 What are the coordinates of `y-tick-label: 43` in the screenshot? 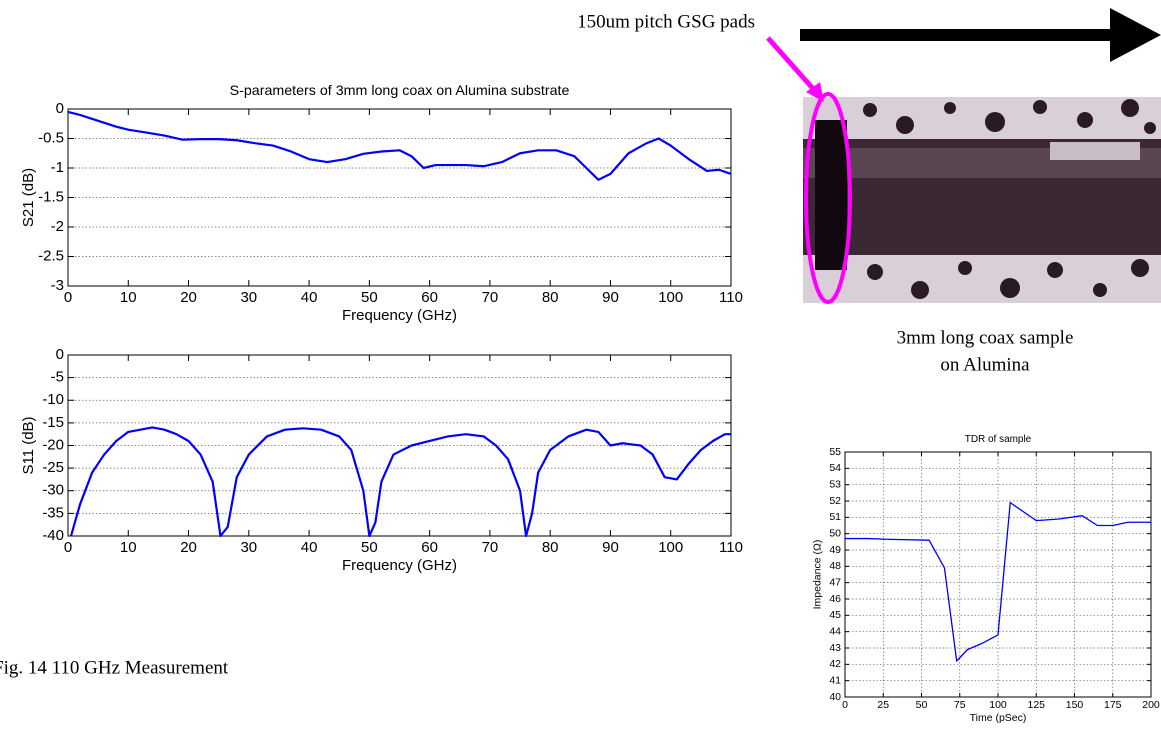 It's located at (835, 648).